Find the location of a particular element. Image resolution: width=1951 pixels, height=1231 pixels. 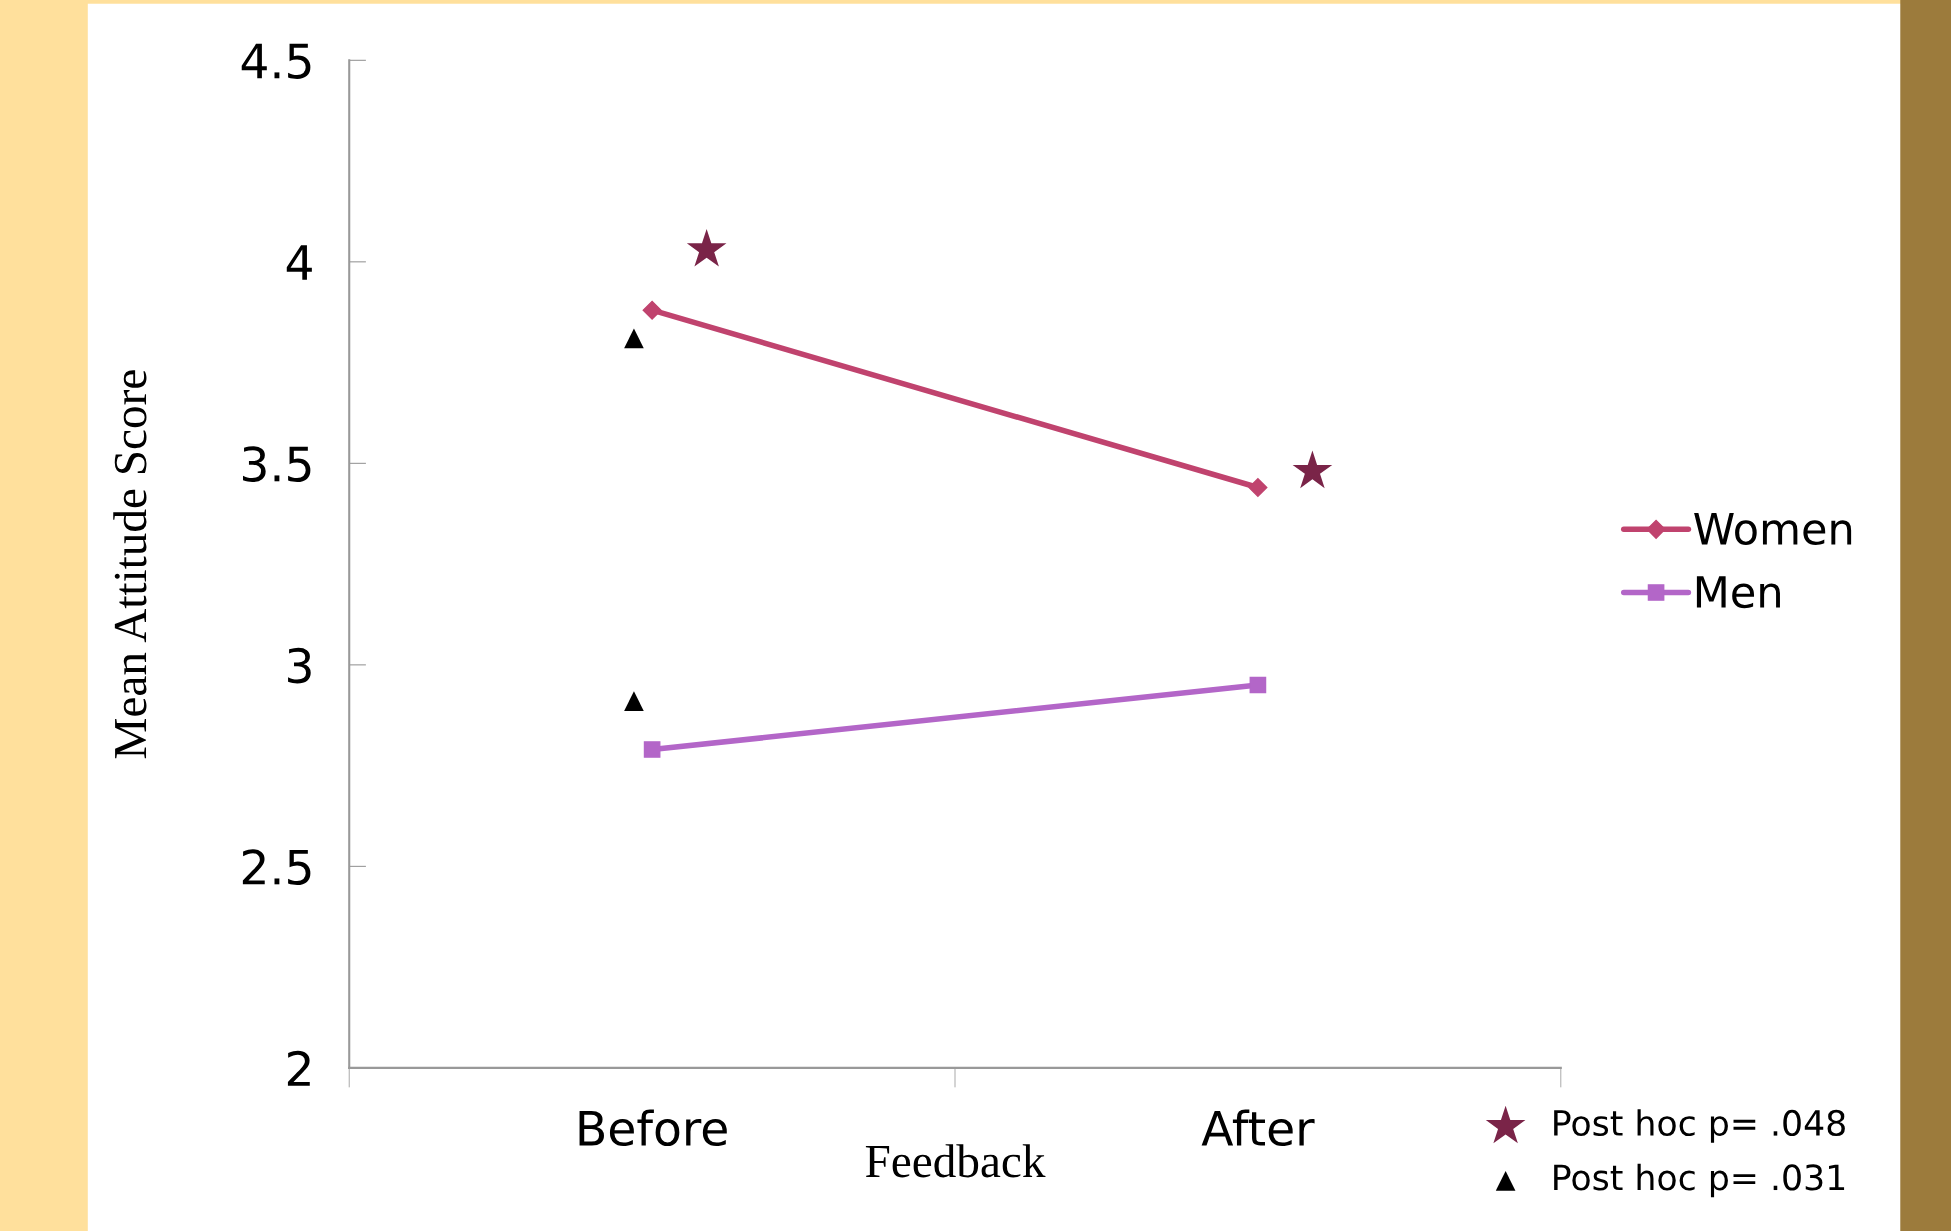

legend-label: Post hoc p= .031 is located at coordinates (1699, 1180).